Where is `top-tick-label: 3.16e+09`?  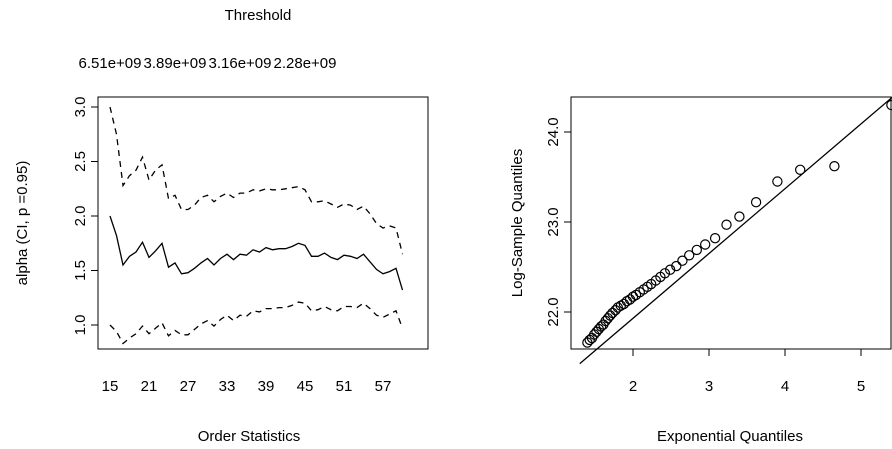 top-tick-label: 3.16e+09 is located at coordinates (240, 63).